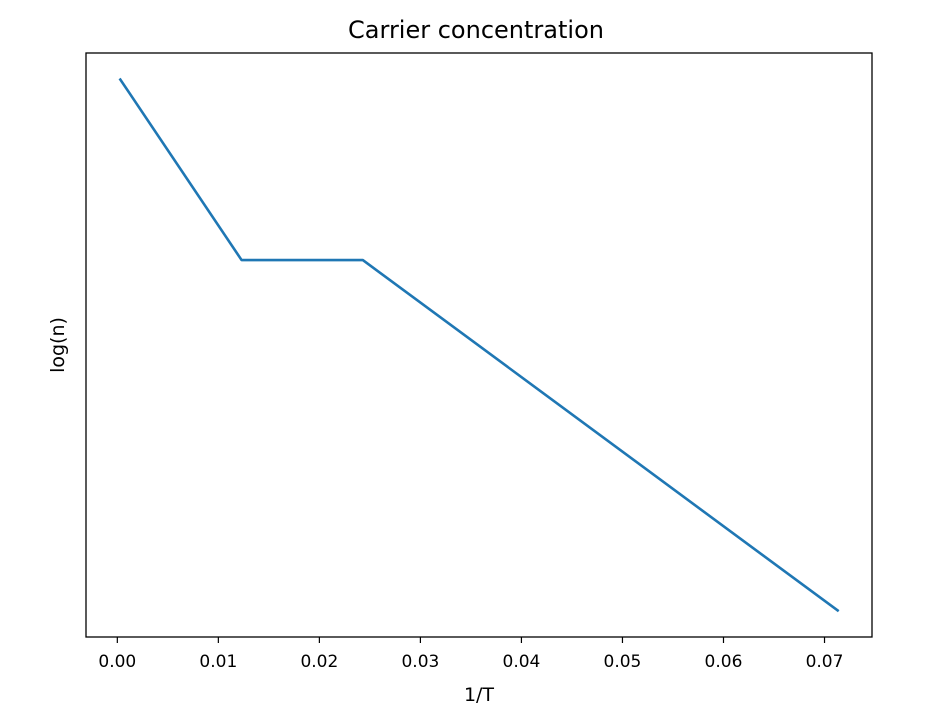 This screenshot has width=939, height=727. What do you see at coordinates (522, 662) in the screenshot?
I see `x-tick-label: 0.04` at bounding box center [522, 662].